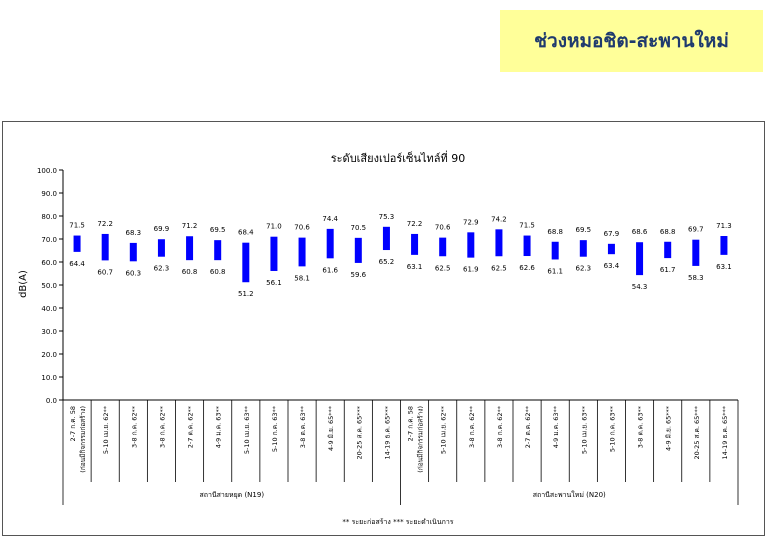  I want to click on min-value-label: 61.1, so click(555, 271).